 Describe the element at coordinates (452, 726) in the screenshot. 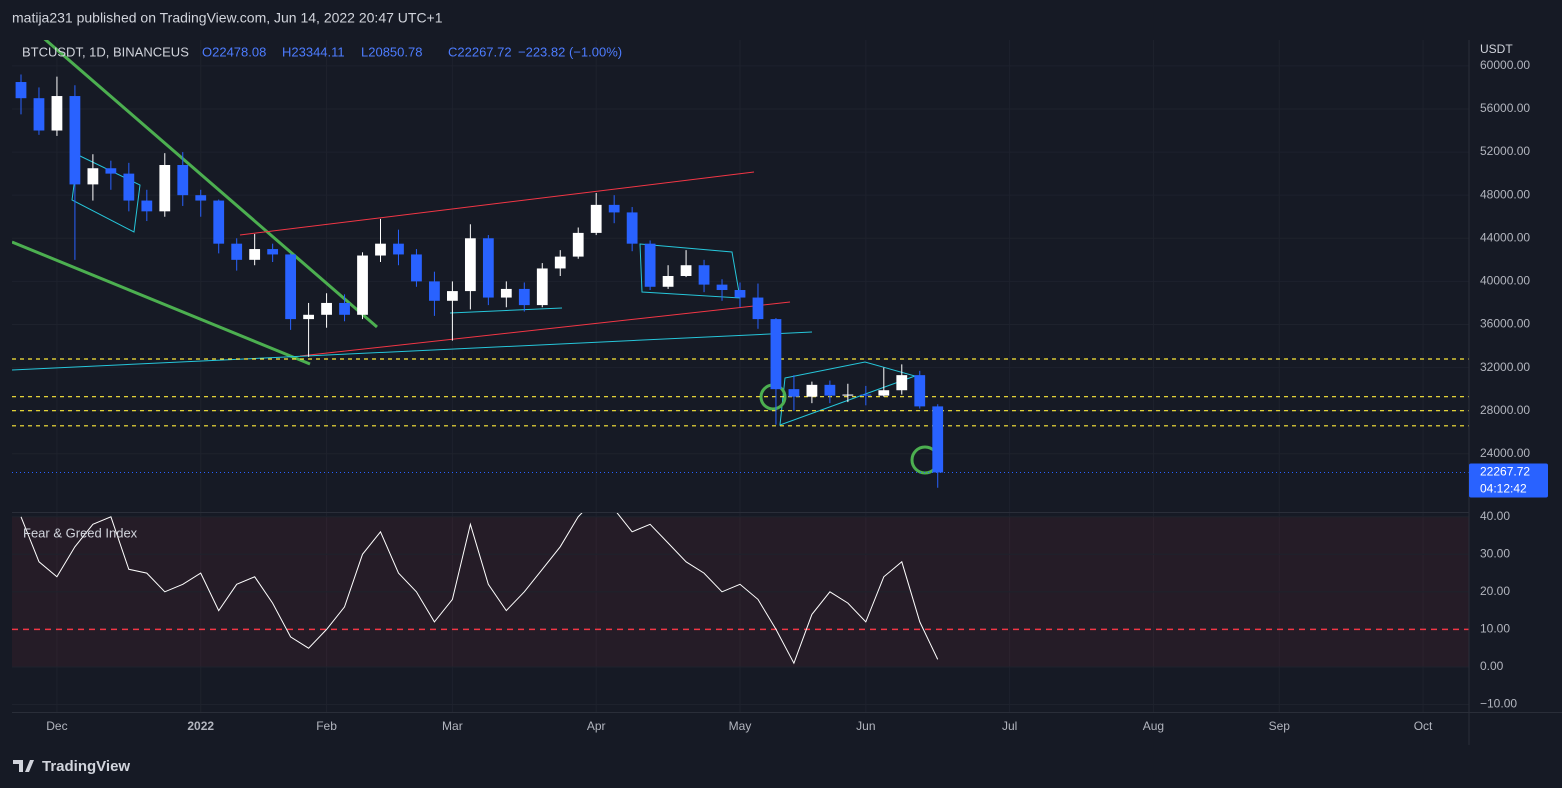

I see `x-tick-label: Mar` at that location.